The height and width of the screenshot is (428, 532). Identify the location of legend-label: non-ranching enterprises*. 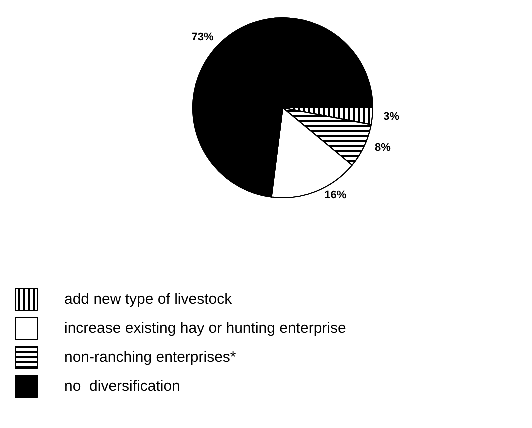
(150, 357).